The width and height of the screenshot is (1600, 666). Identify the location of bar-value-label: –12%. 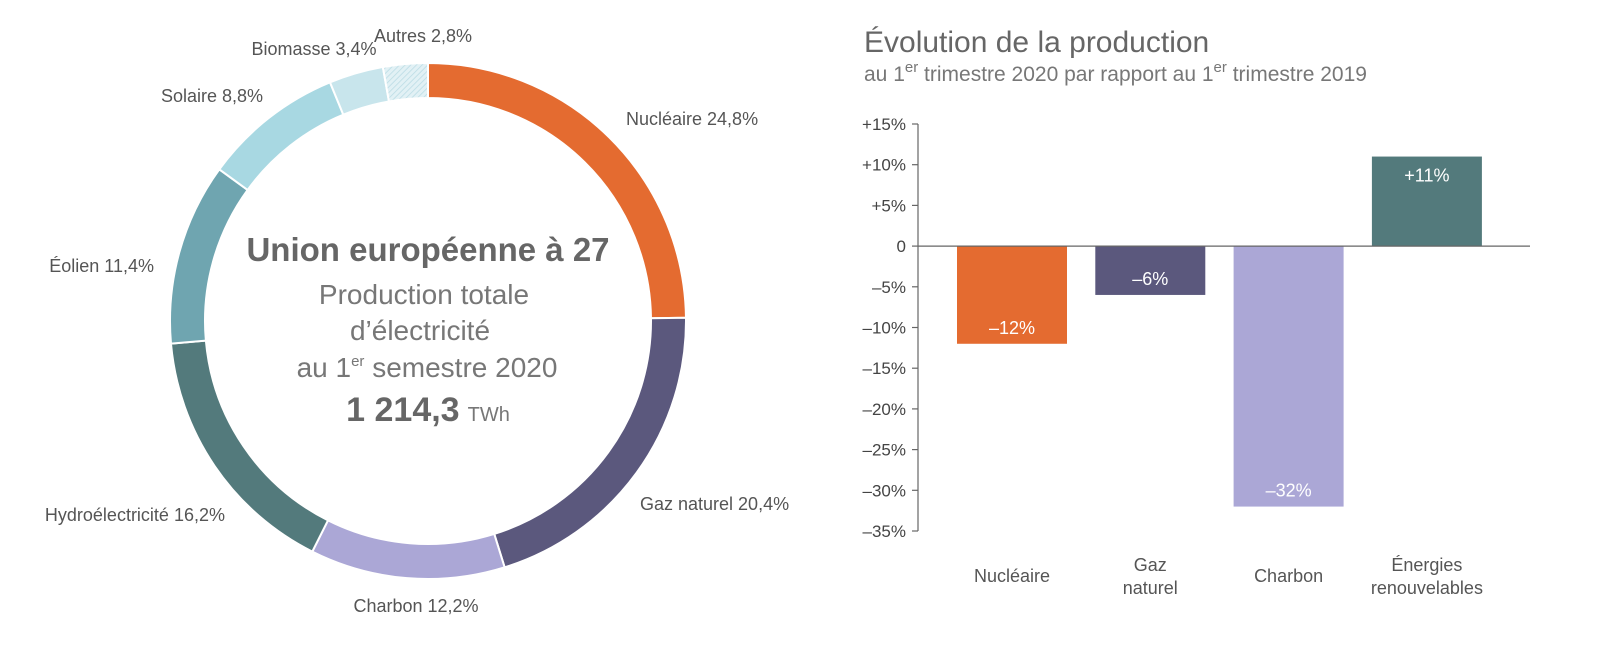
(1012, 328).